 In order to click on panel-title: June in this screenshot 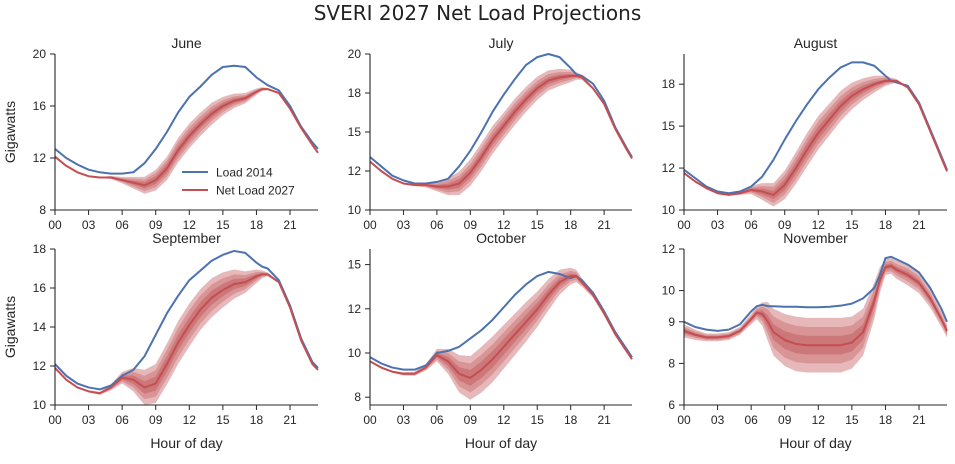, I will do `click(186, 43)`.